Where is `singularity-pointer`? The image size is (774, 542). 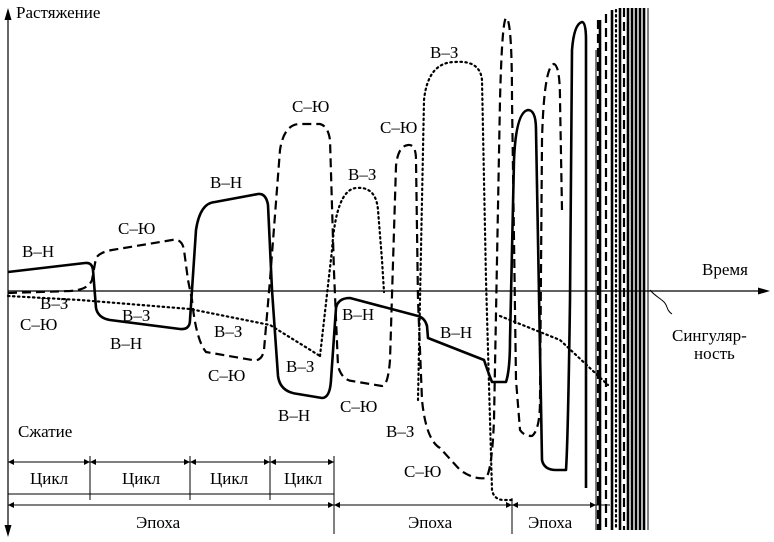
singularity-pointer is located at coordinates (661, 302).